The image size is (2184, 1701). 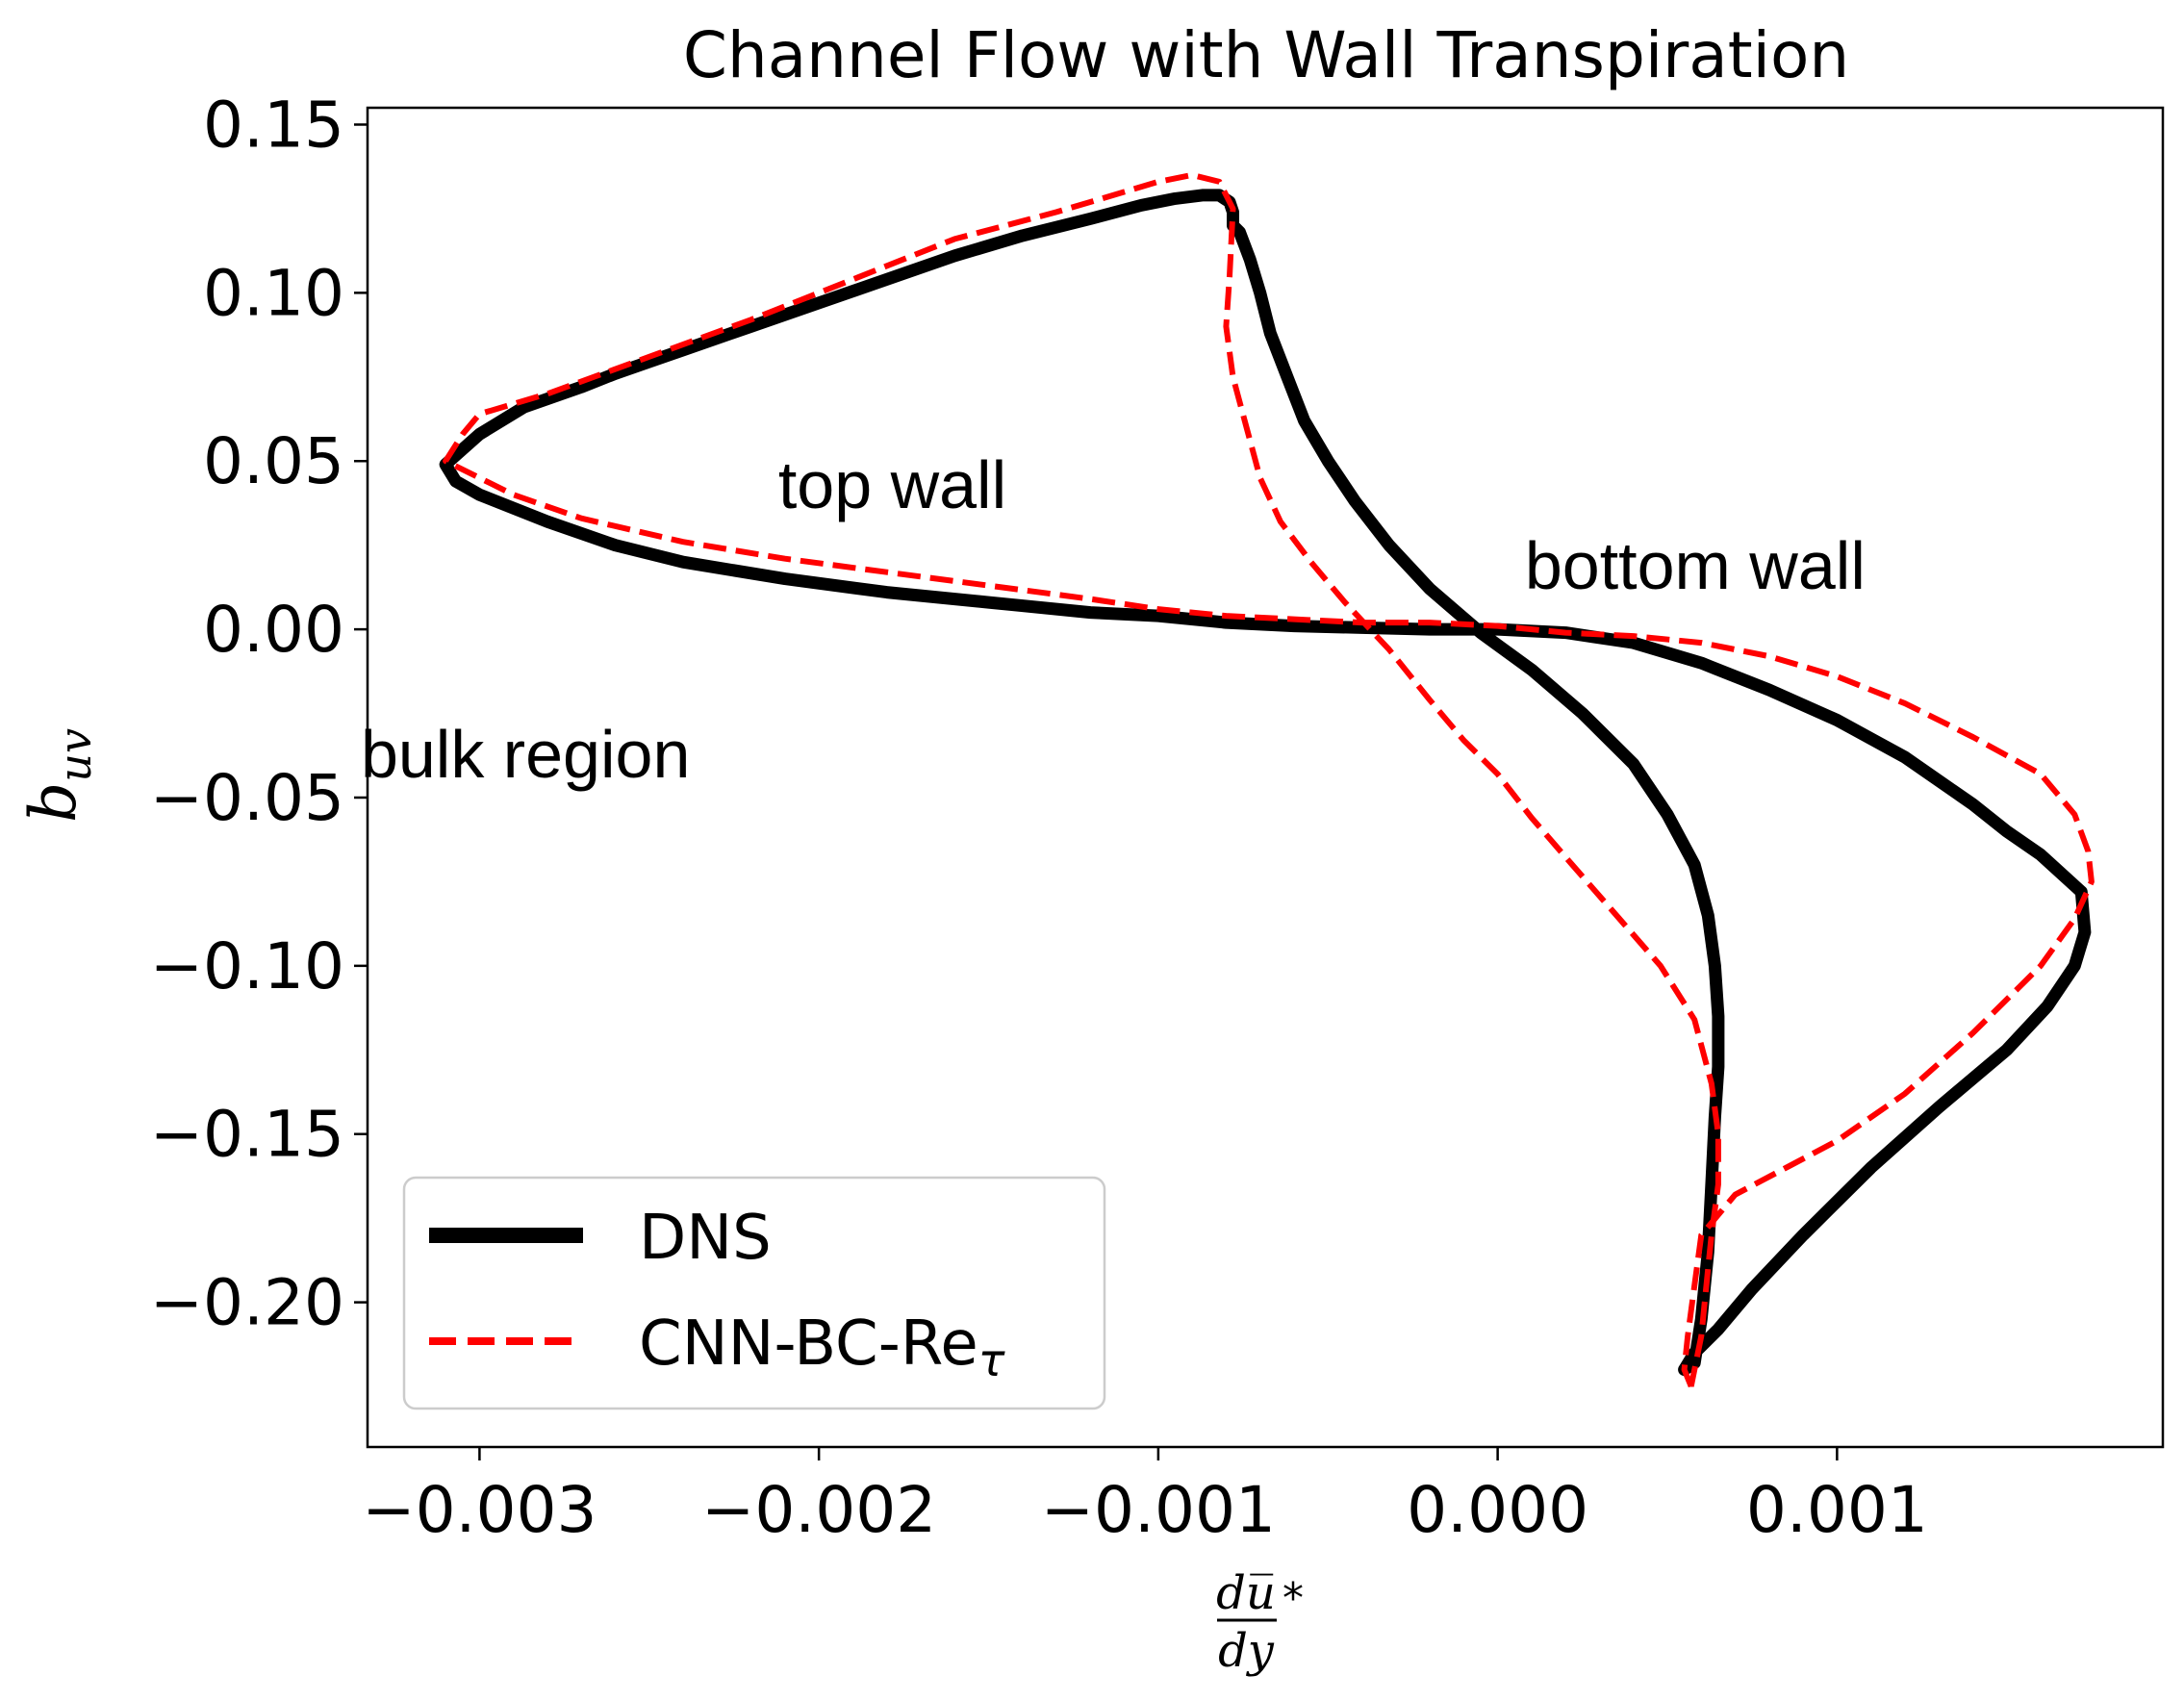 I want to click on x-tick-label: −0.001, so click(x=1158, y=1510).